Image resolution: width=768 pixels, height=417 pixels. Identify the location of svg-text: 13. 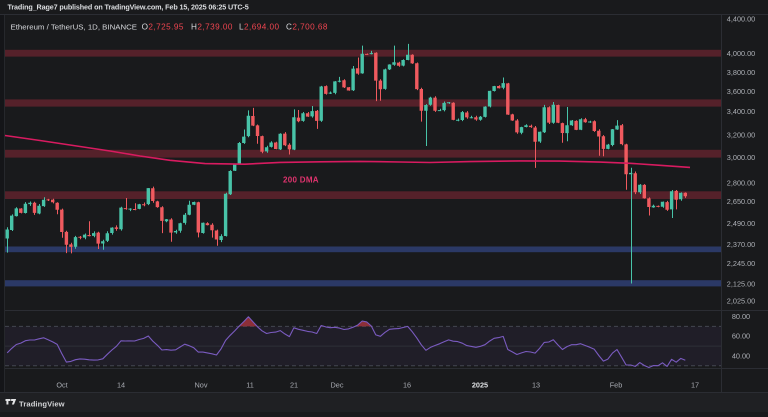
(536, 385).